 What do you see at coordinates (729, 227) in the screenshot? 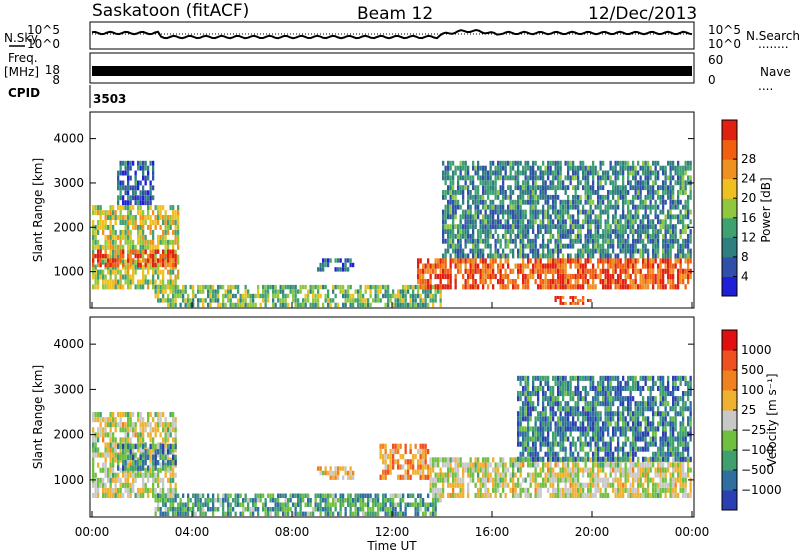
I see `colorbar-segment` at bounding box center [729, 227].